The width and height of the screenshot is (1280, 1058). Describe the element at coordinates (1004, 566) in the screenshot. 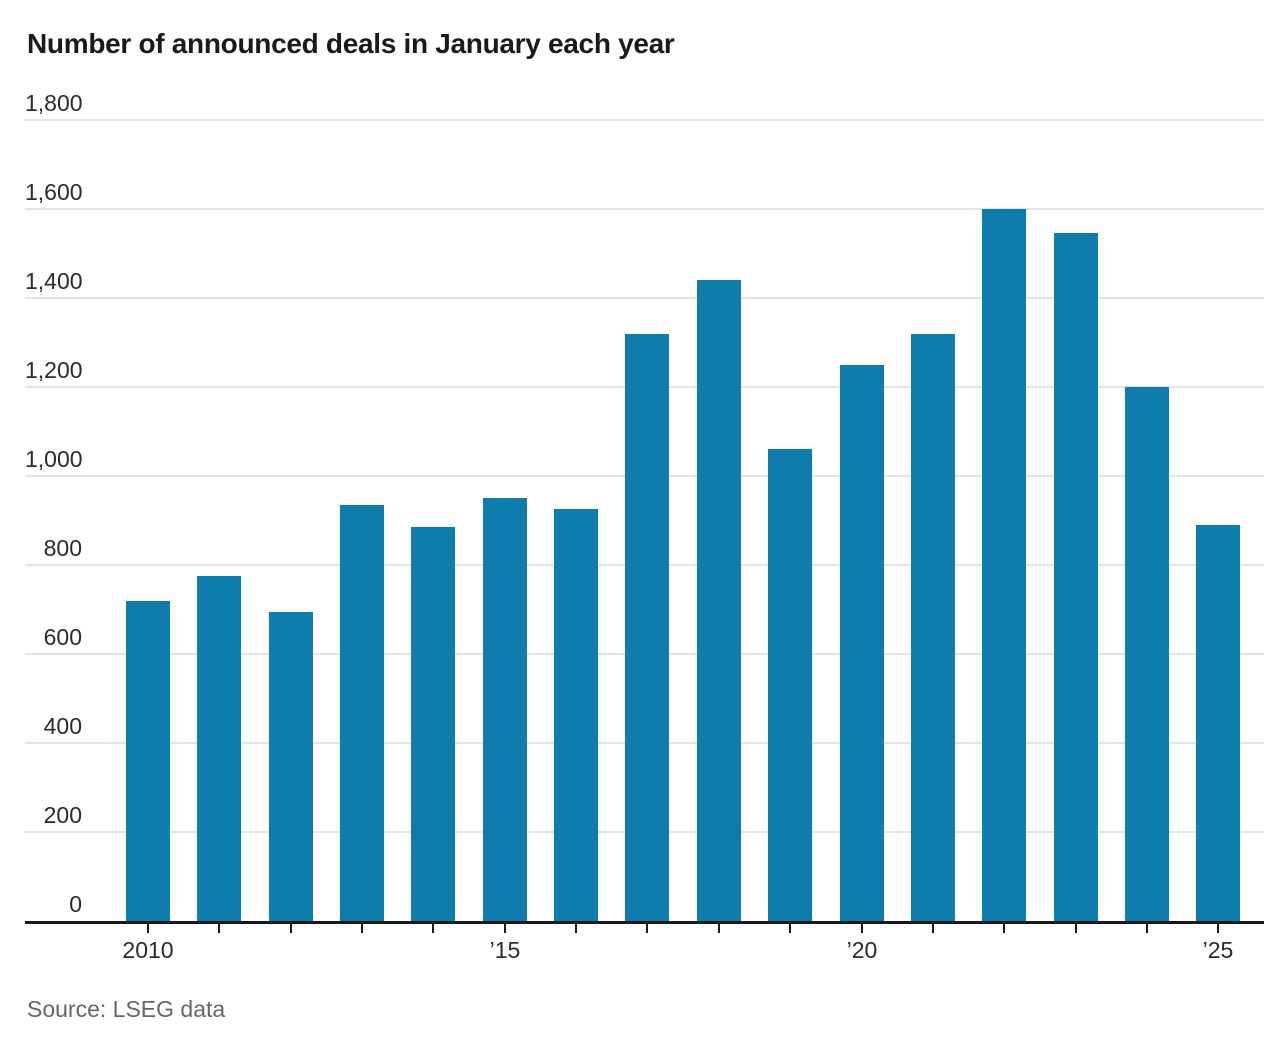

I see `bar-2022` at that location.